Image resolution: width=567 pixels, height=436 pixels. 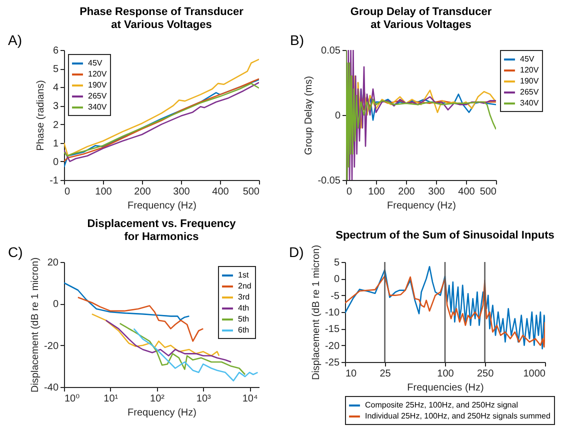 What do you see at coordinates (352, 374) in the screenshot?
I see `x-tick-label: 10` at bounding box center [352, 374].